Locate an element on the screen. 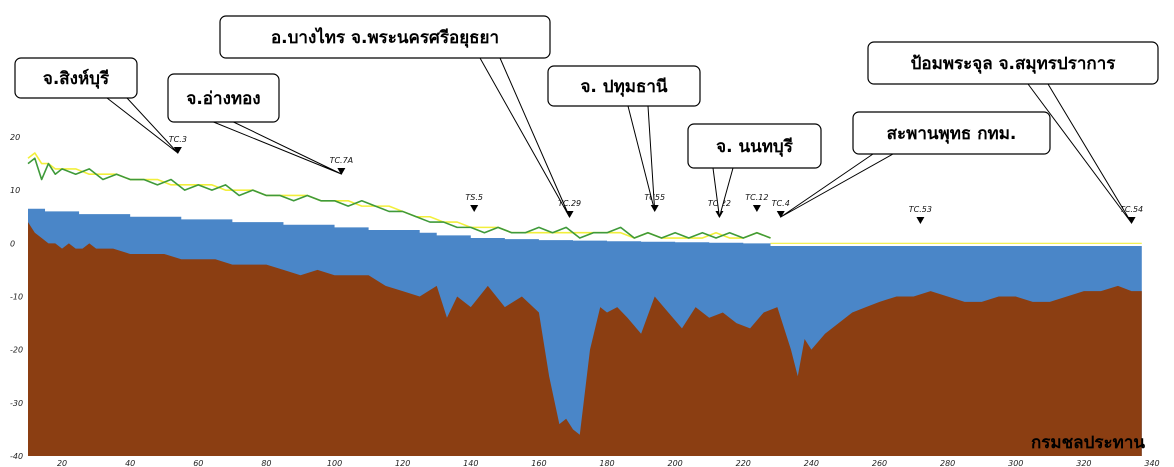 This screenshot has height=467, width=1174. station-label: TC.29 is located at coordinates (569, 203).